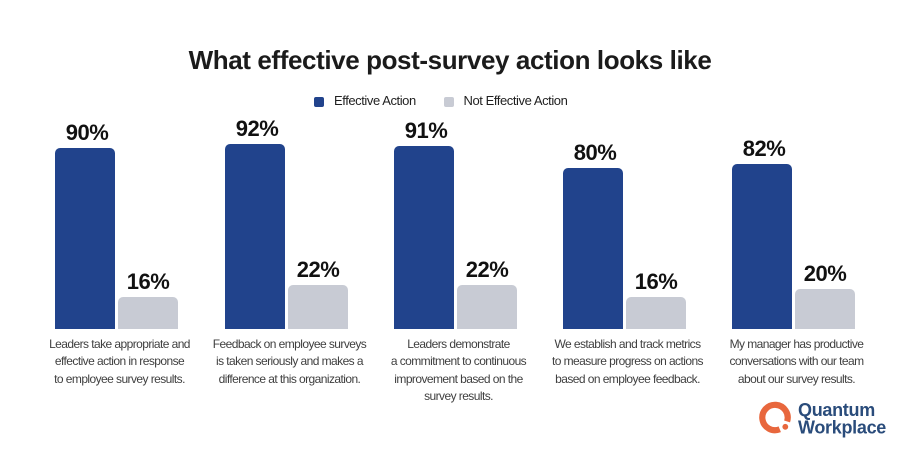  Describe the element at coordinates (842, 428) in the screenshot. I see `svg-text: Workplace` at that location.